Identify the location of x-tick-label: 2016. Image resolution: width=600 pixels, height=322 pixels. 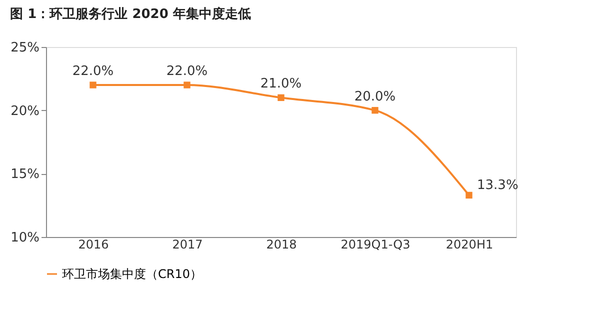
(93, 245).